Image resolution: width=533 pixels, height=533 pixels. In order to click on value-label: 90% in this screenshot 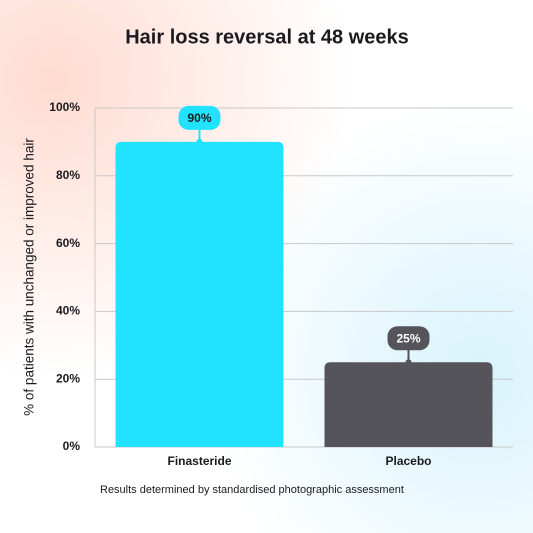, I will do `click(199, 118)`.